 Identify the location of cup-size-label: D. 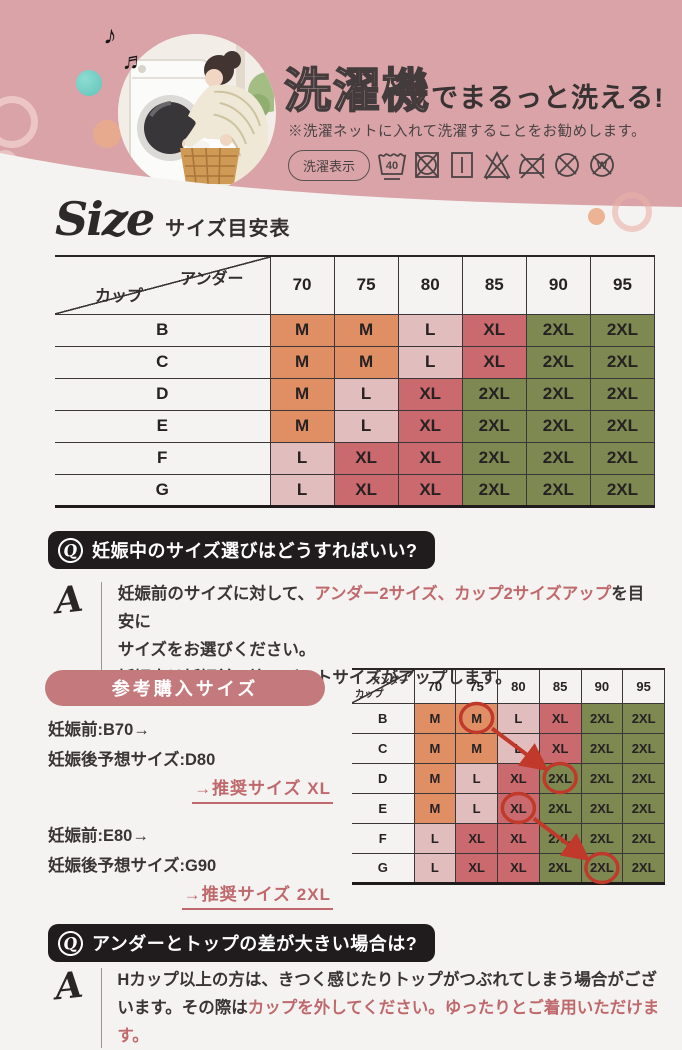
(162, 394).